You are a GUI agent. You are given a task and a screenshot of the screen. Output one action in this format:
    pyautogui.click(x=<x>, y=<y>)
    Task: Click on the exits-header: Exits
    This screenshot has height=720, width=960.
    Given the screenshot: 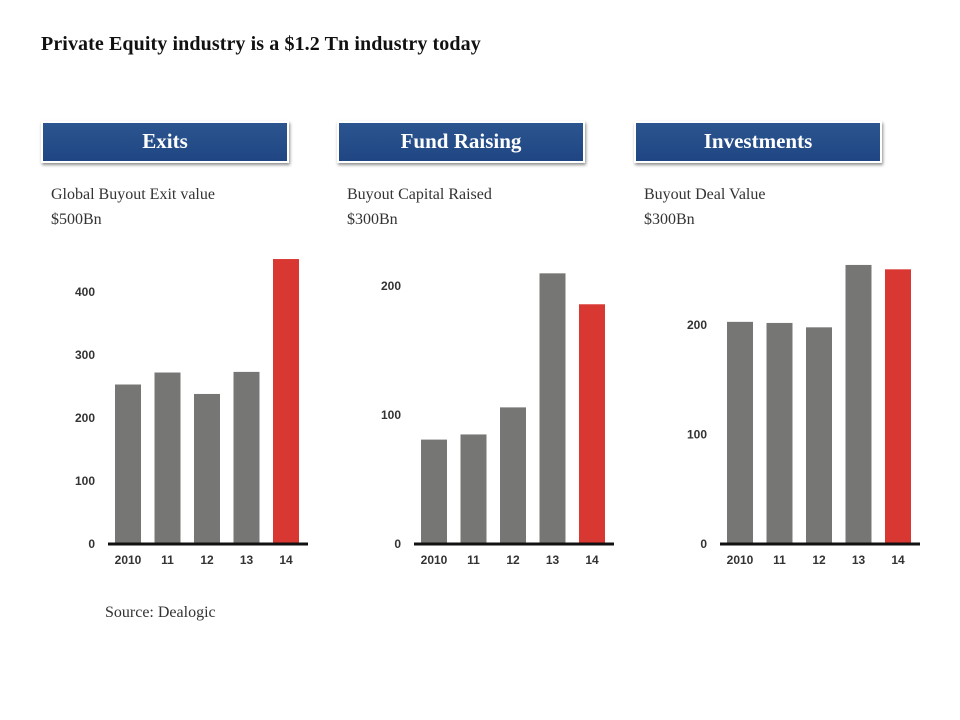 What is the action you would take?
    pyautogui.click(x=165, y=142)
    